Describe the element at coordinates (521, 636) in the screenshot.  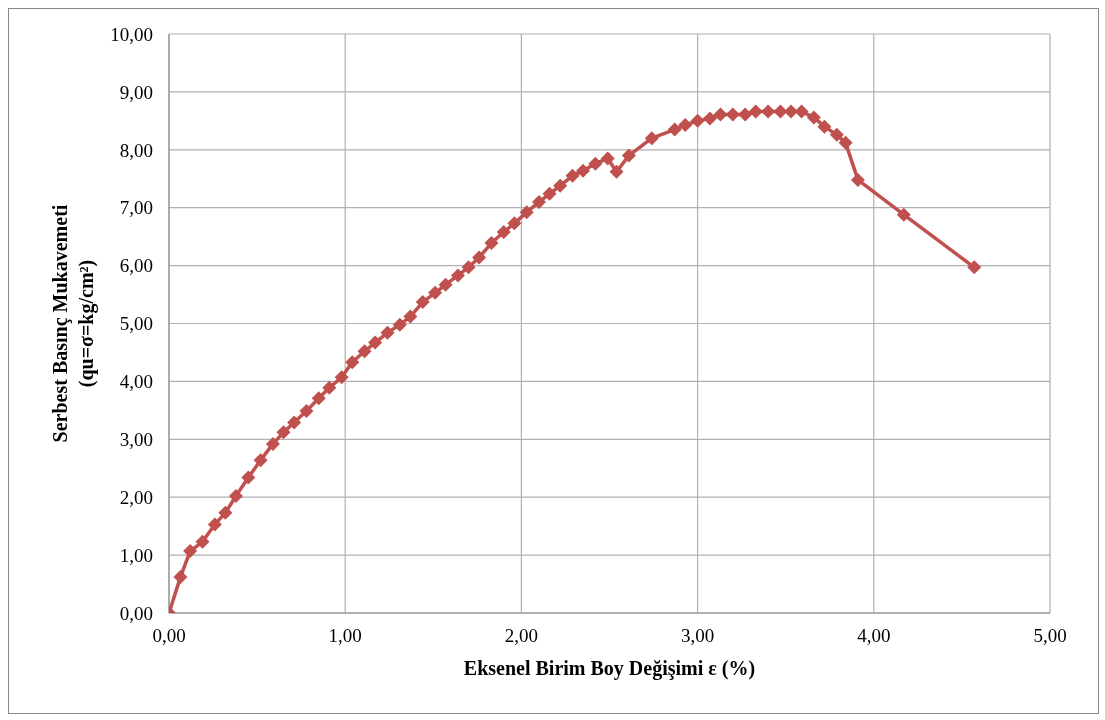
I see `x-tick-label: 2,00` at that location.